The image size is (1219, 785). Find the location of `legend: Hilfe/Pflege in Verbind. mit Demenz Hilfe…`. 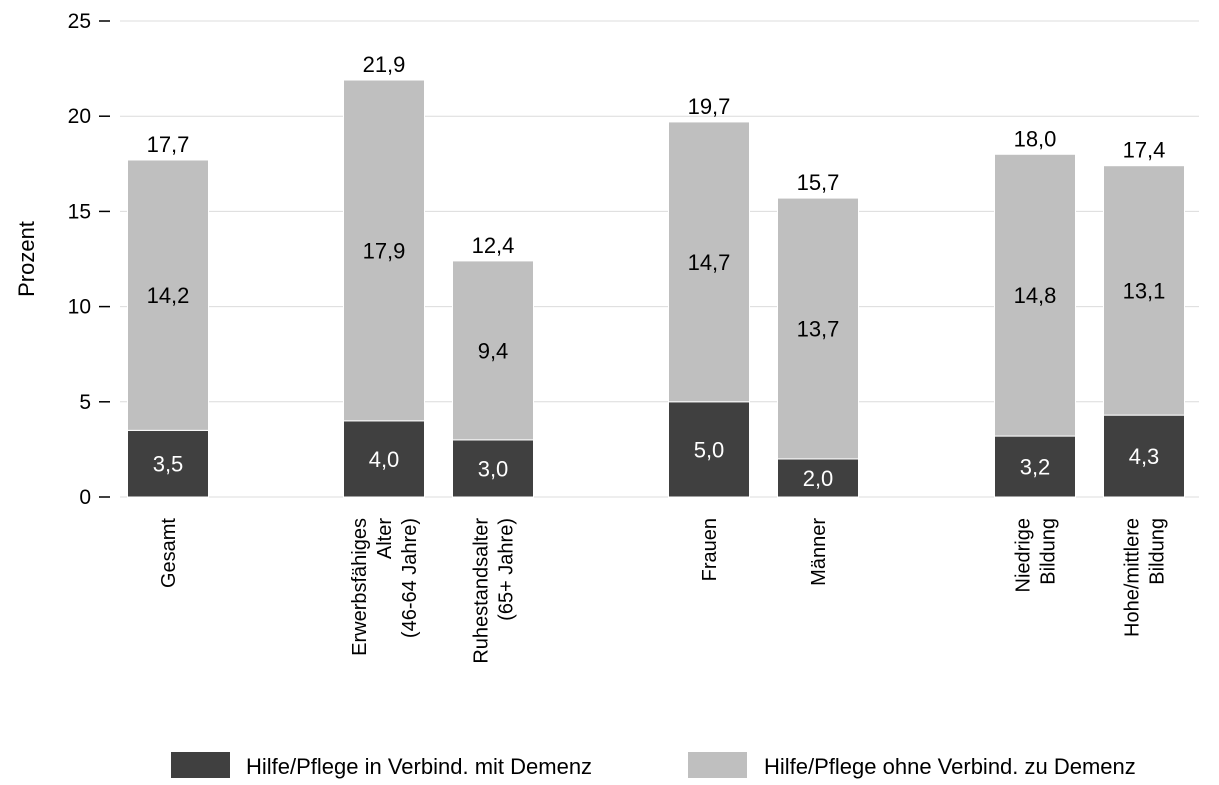

legend: Hilfe/Pflege in Verbind. mit Demenz Hilfe… is located at coordinates (653, 765).